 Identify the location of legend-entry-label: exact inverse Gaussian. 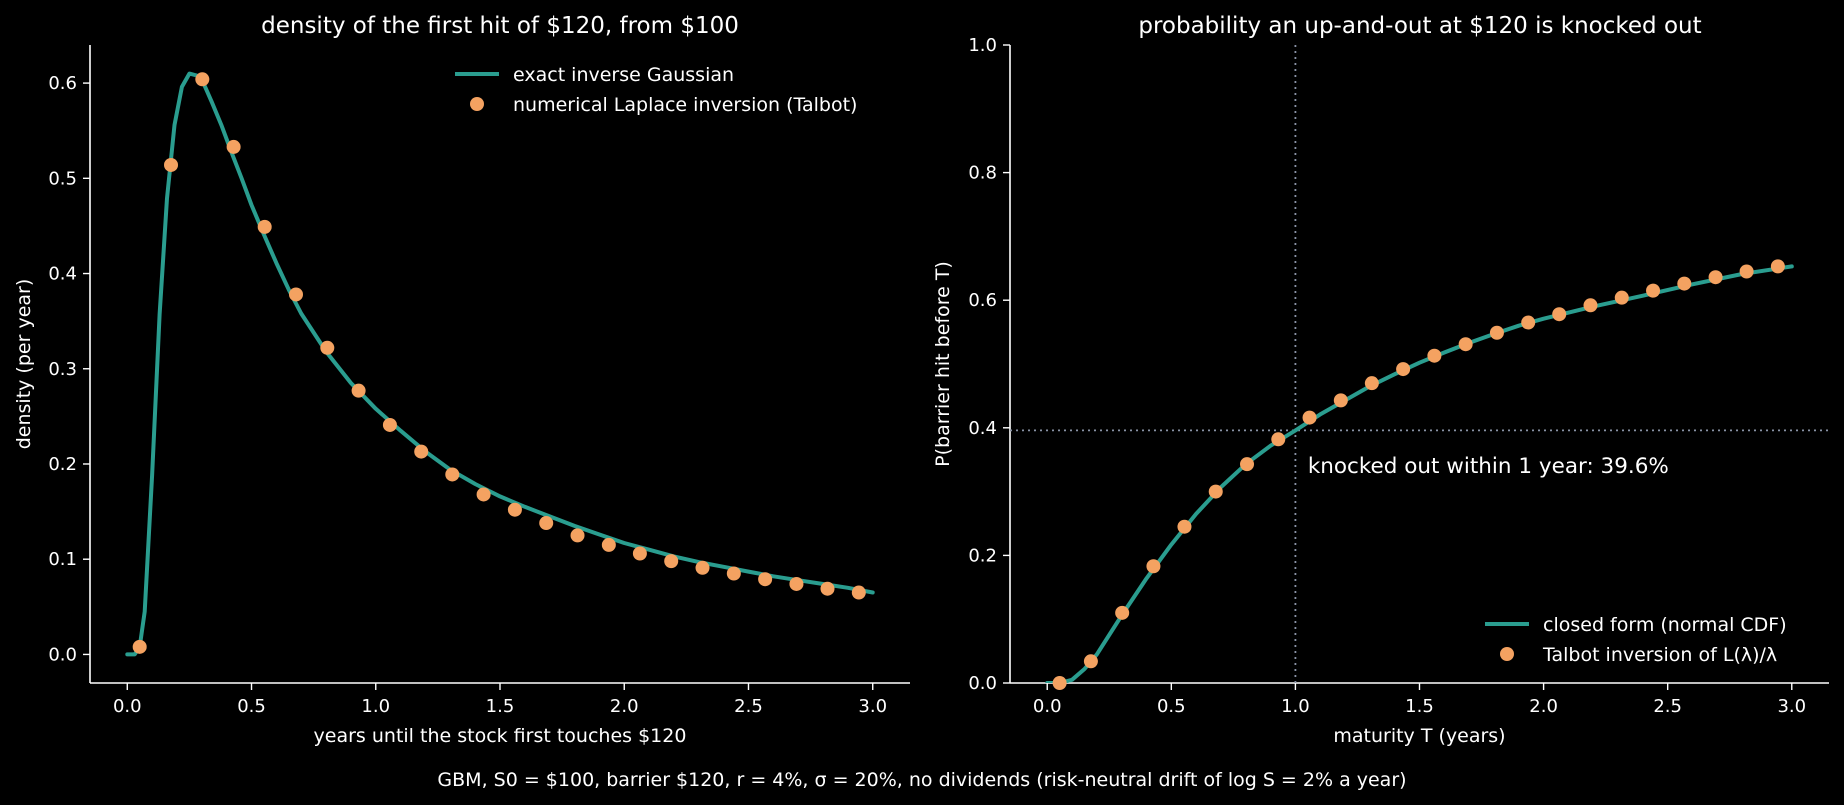
(623, 75).